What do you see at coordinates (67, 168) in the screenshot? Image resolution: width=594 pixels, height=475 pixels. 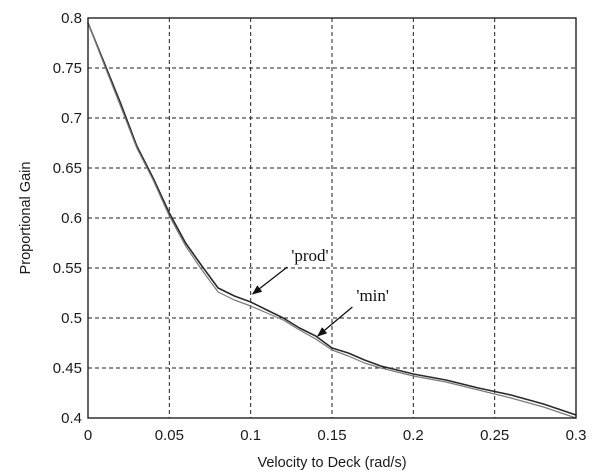 I see `y-tick-label: 0.65` at bounding box center [67, 168].